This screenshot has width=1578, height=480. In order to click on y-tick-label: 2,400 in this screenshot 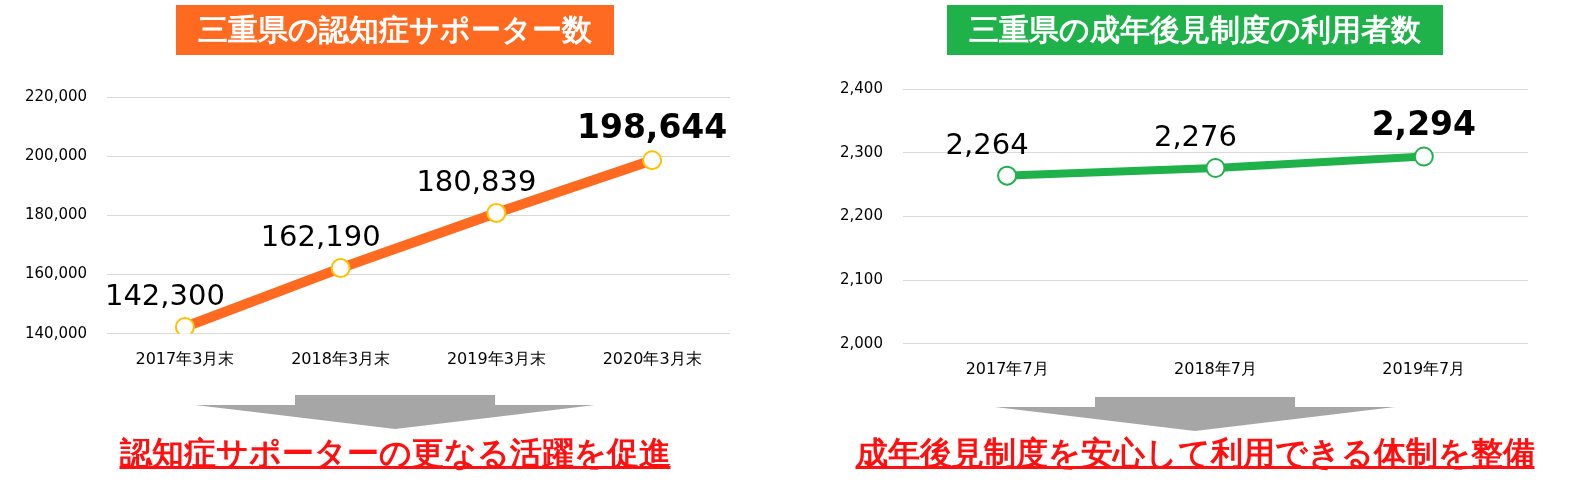, I will do `click(861, 87)`.